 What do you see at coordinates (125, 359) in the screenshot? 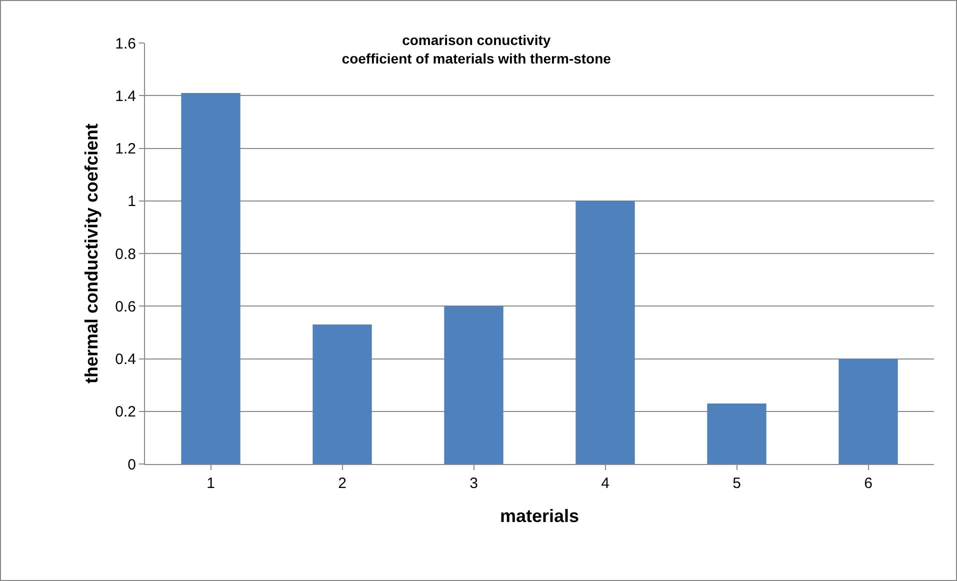
I see `y-tick-label: 0.4` at bounding box center [125, 359].